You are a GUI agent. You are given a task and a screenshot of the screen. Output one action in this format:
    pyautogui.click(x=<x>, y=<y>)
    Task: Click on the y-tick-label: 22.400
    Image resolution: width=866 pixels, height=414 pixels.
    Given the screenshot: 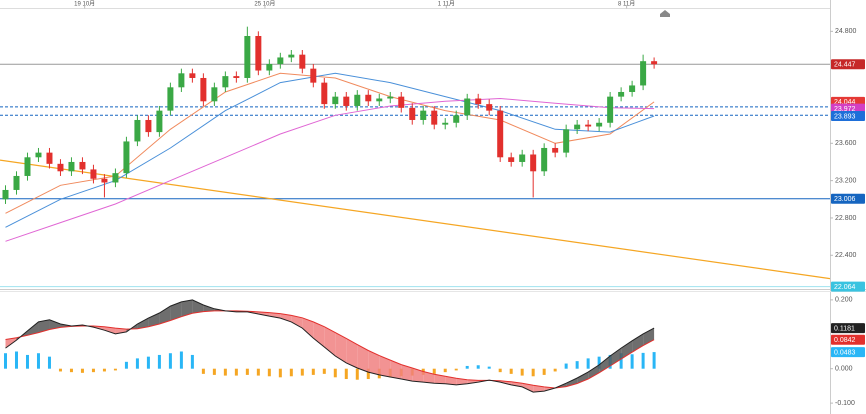 What is the action you would take?
    pyautogui.click(x=846, y=255)
    